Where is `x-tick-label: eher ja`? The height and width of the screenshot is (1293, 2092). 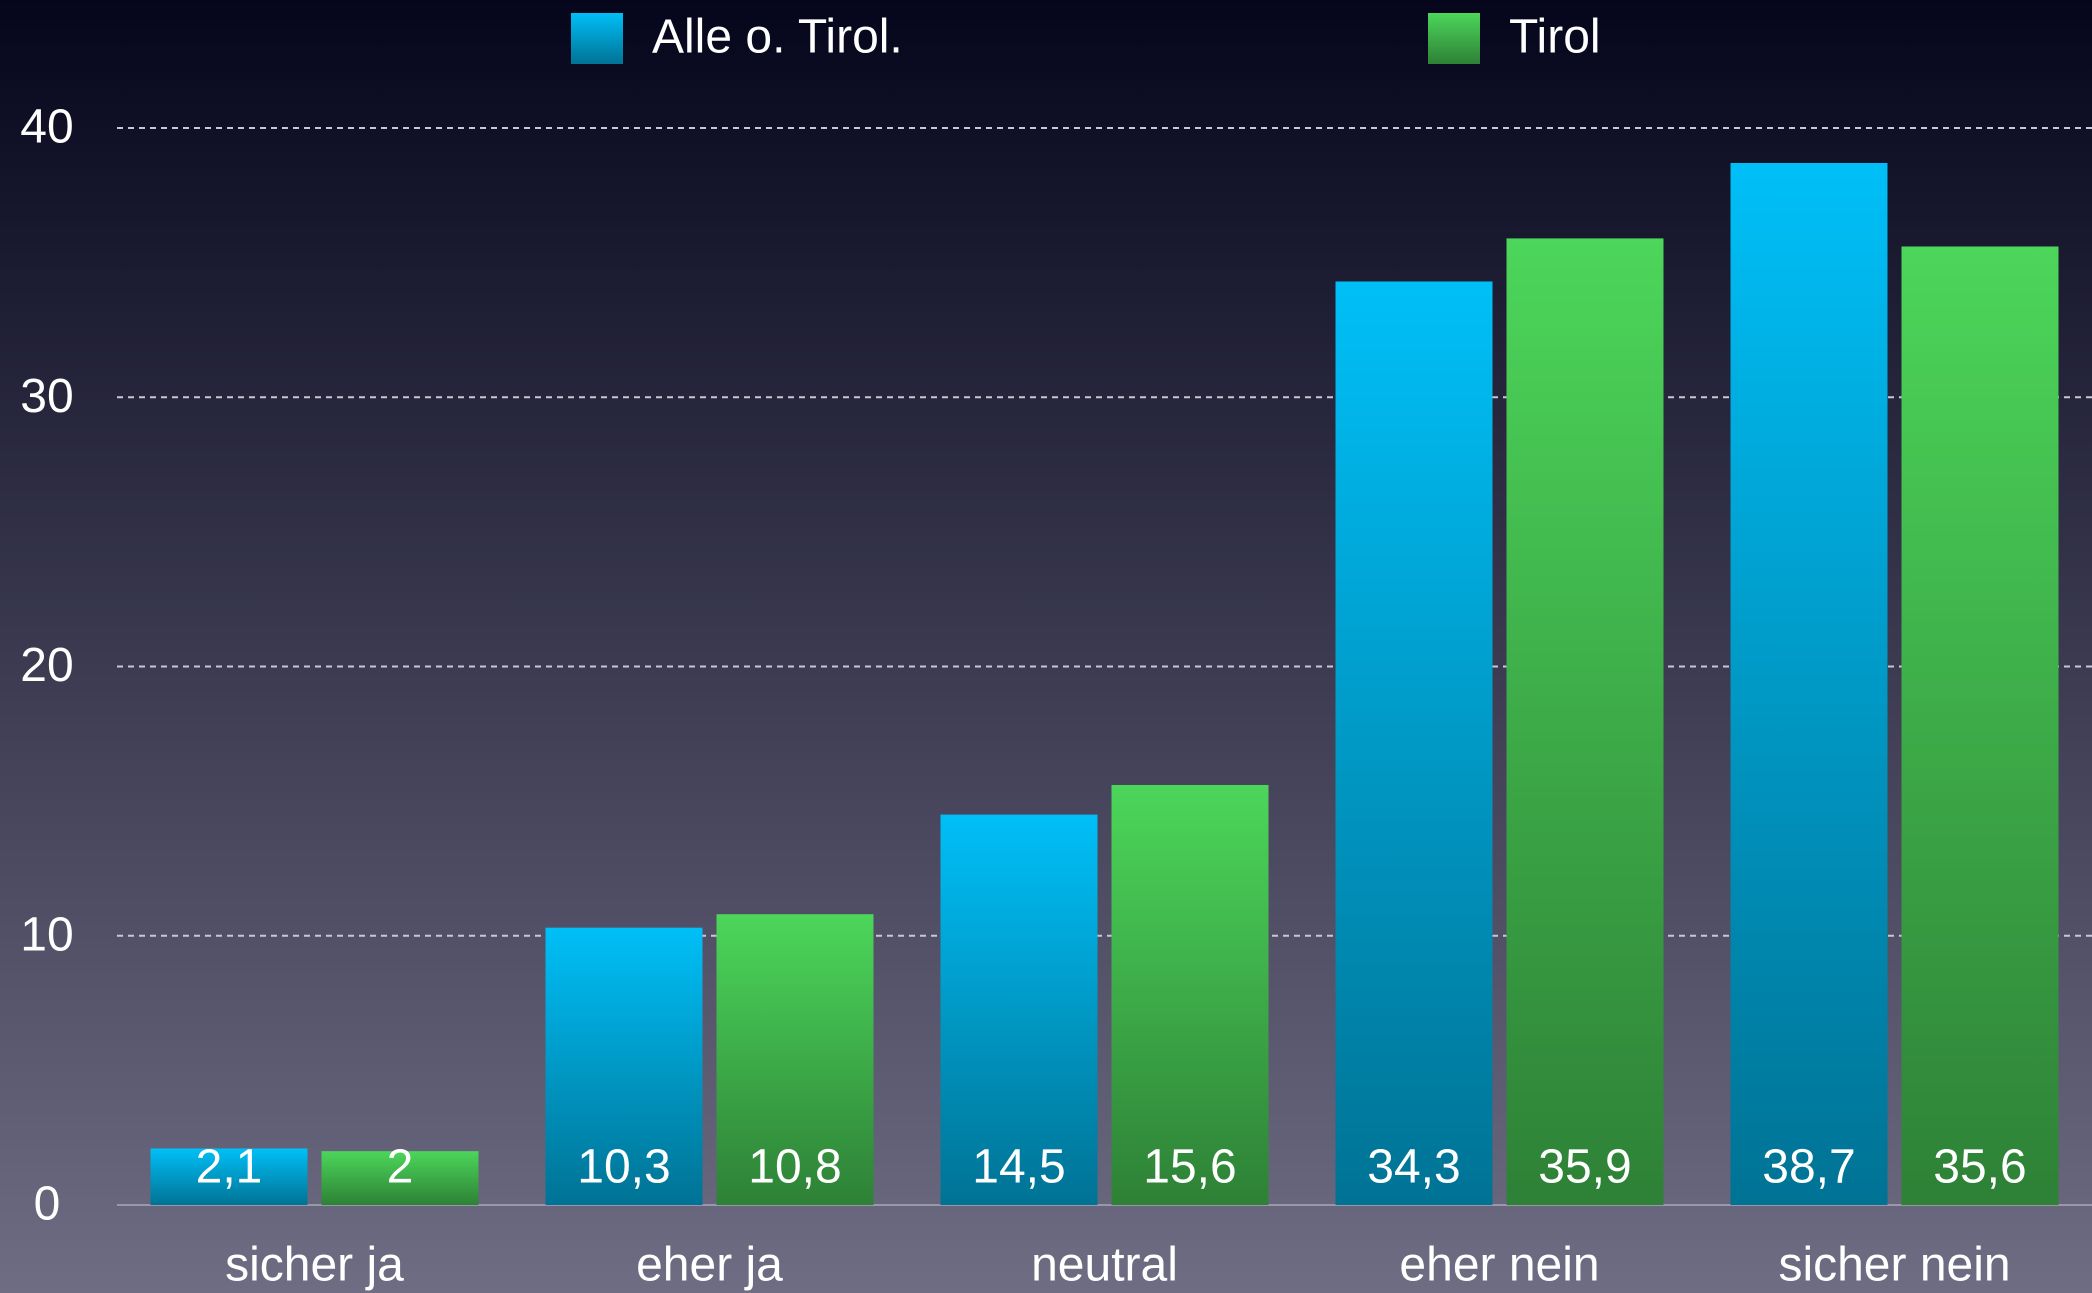 x-tick-label: eher ja is located at coordinates (709, 1265).